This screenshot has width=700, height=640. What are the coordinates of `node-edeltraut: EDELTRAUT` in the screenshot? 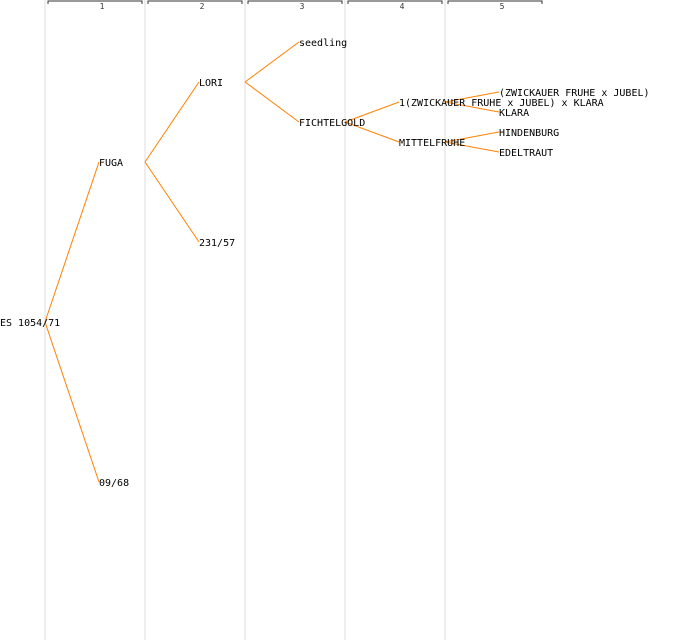 It's located at (526, 153).